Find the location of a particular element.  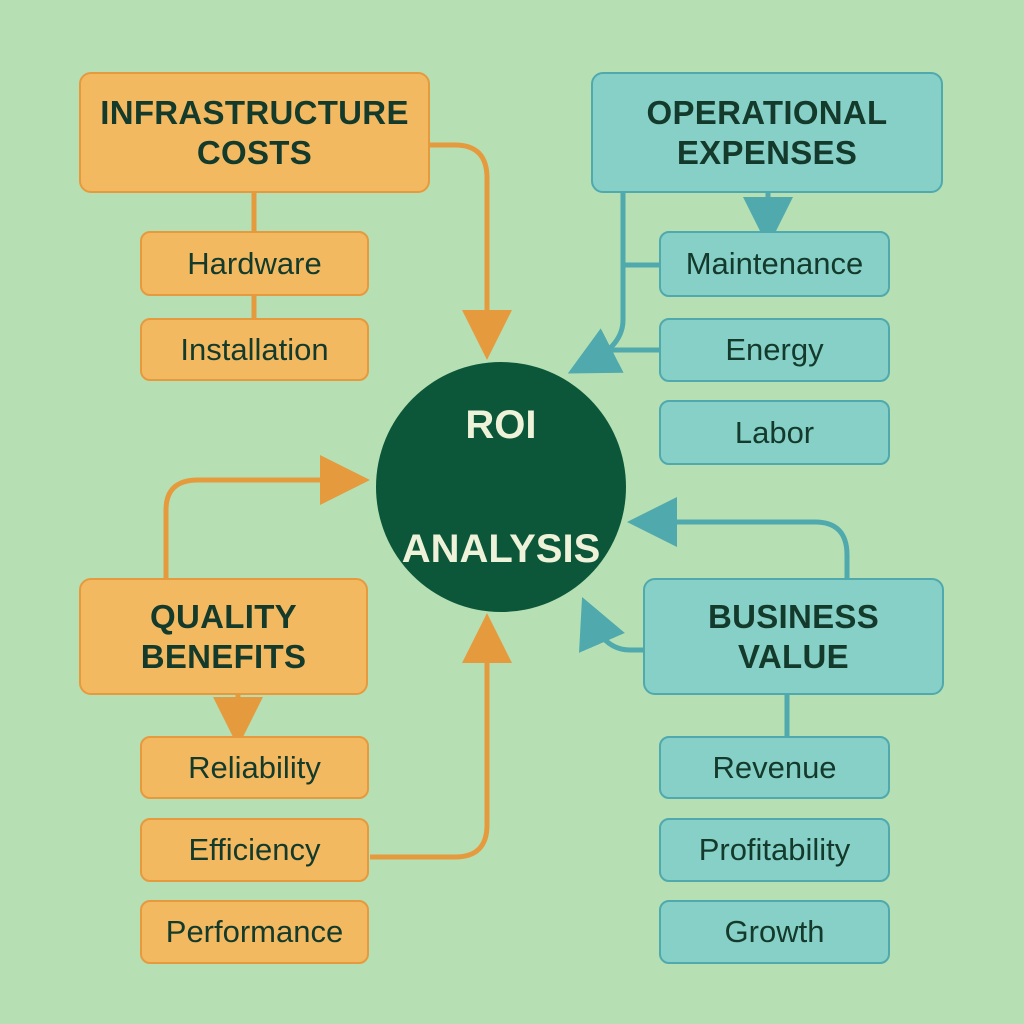

connector-business-to-roi-top is located at coordinates (738, 537).